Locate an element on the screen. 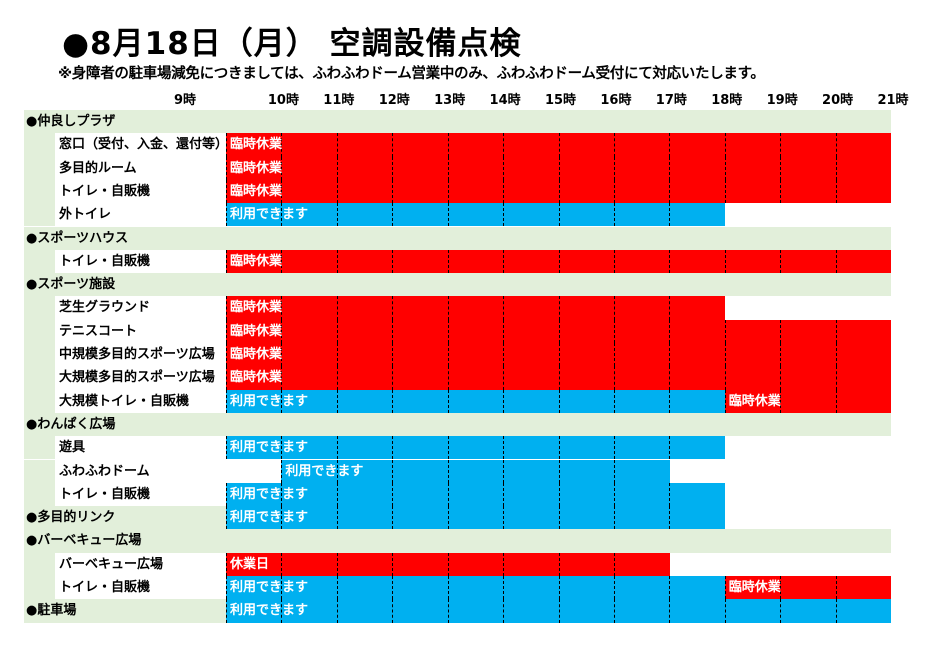 This screenshot has width=931, height=648. closed-cell: 休業日 is located at coordinates (254, 564).